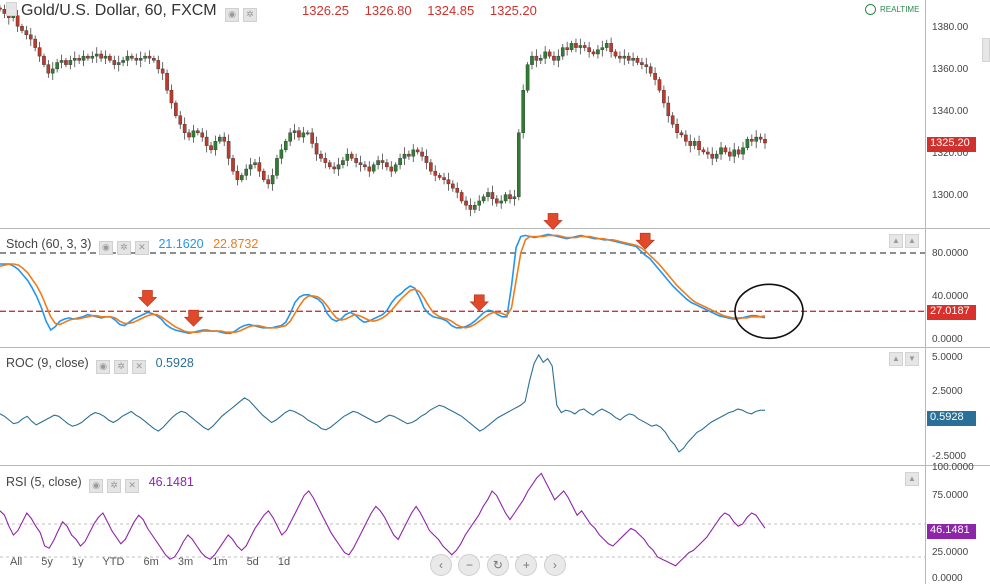  Describe the element at coordinates (113, 562) in the screenshot. I see `period-ytd: YTD` at that location.